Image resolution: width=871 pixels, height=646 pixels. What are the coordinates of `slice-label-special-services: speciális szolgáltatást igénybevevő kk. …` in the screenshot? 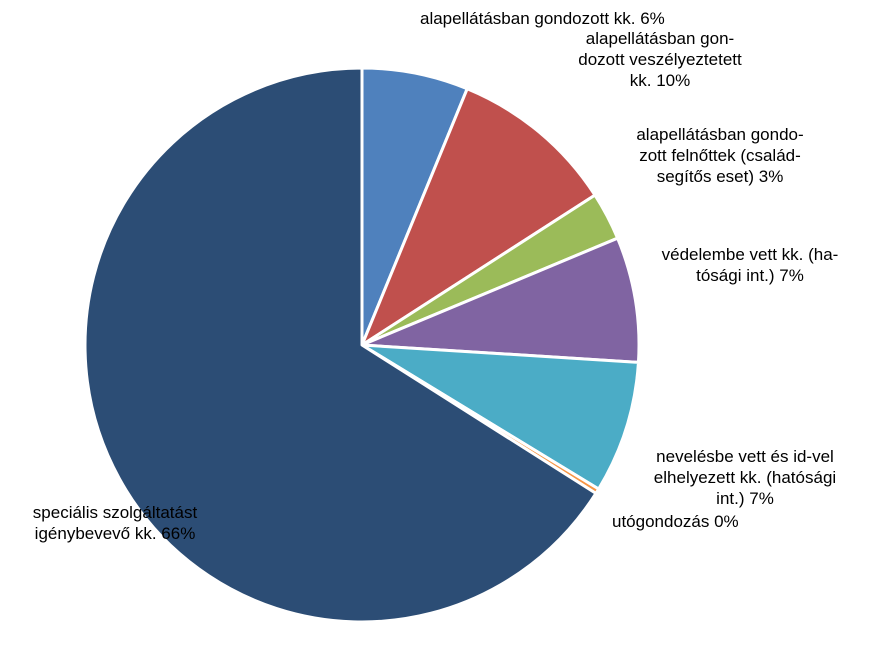 It's located at (115, 523).